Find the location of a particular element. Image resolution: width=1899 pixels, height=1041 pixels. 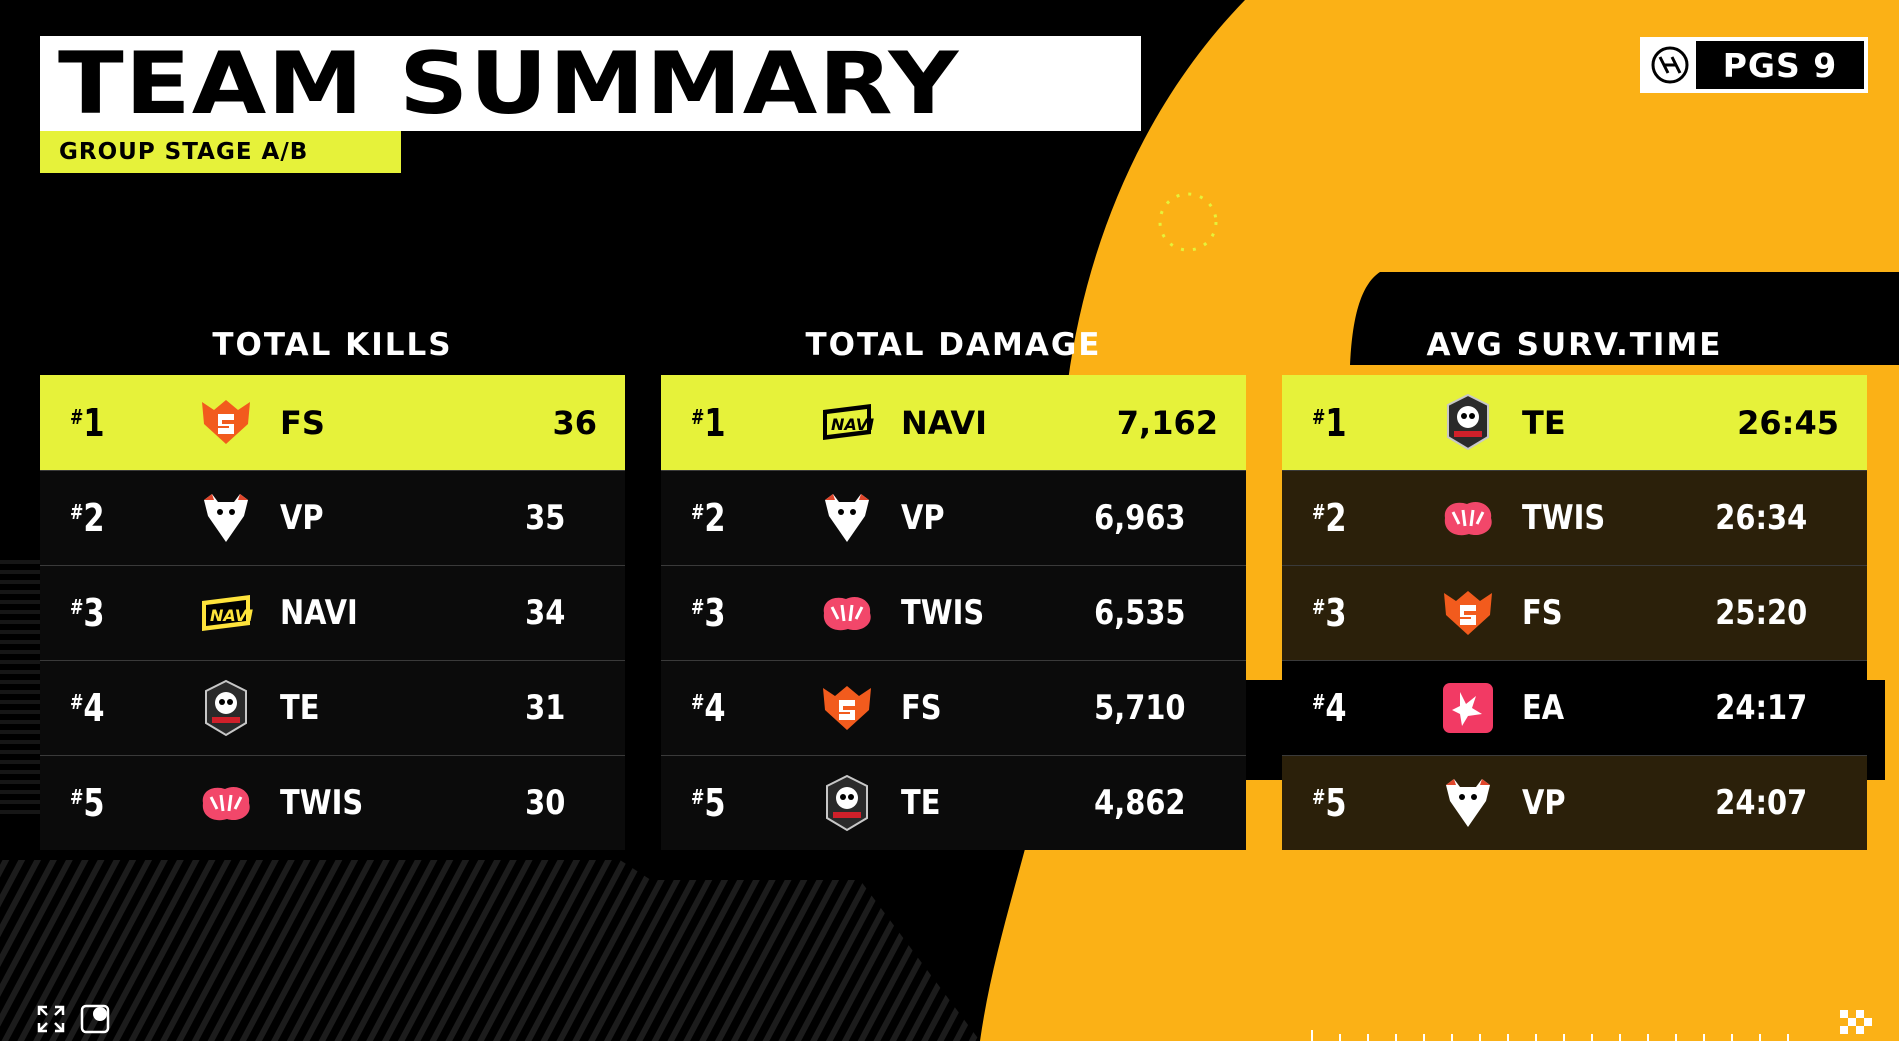

panel-title: TOTAL KILLS is located at coordinates (332, 345).